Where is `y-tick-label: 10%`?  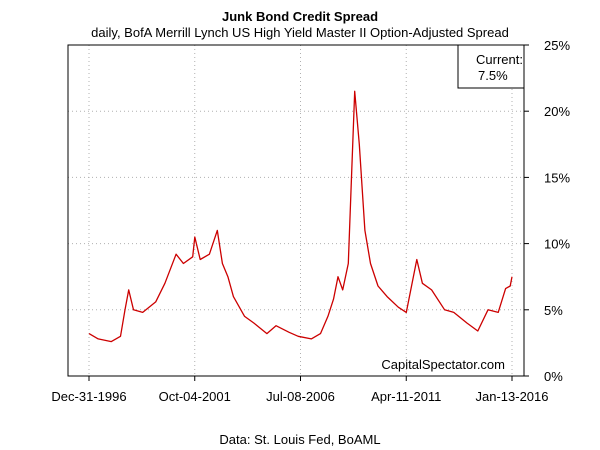 y-tick-label: 10% is located at coordinates (557, 244).